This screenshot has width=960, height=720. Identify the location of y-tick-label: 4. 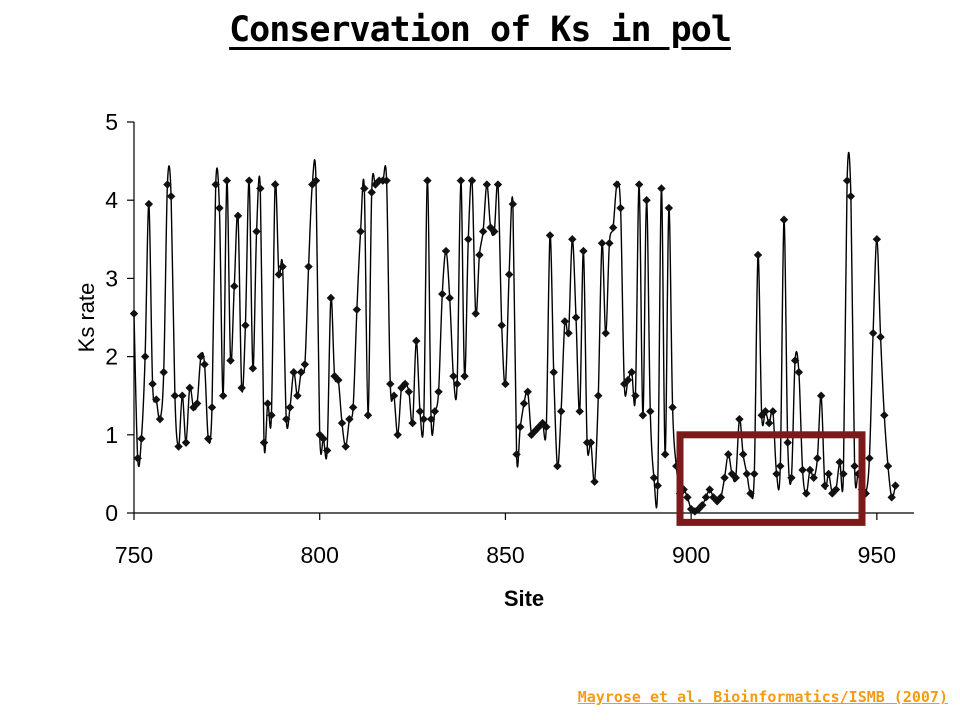
(111, 200).